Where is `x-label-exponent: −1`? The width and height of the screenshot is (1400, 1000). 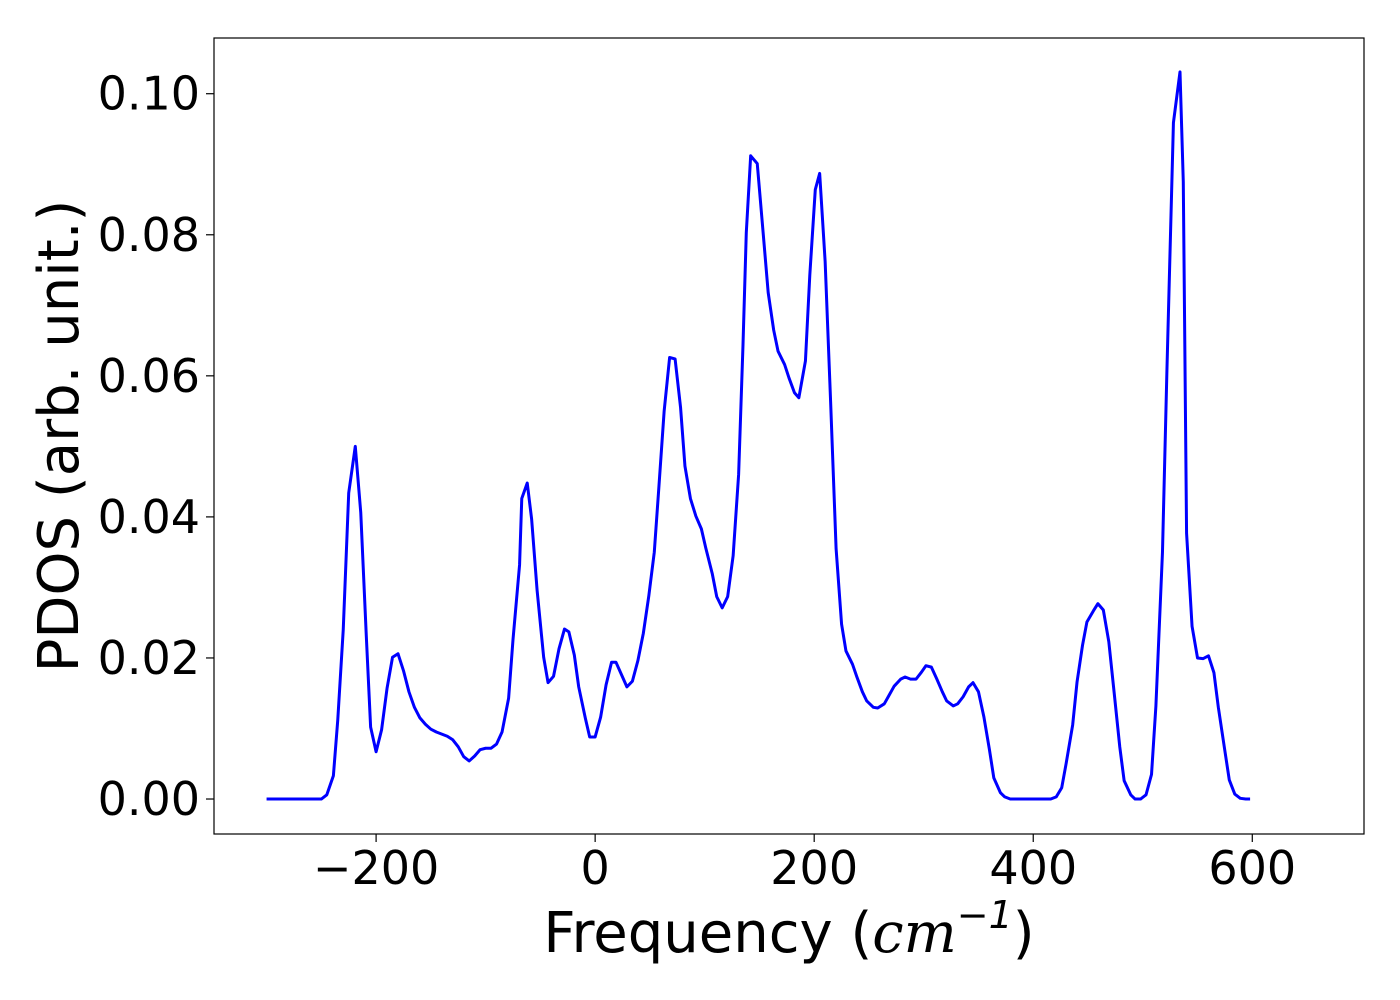
x-label-exponent: −1 is located at coordinates (985, 915).